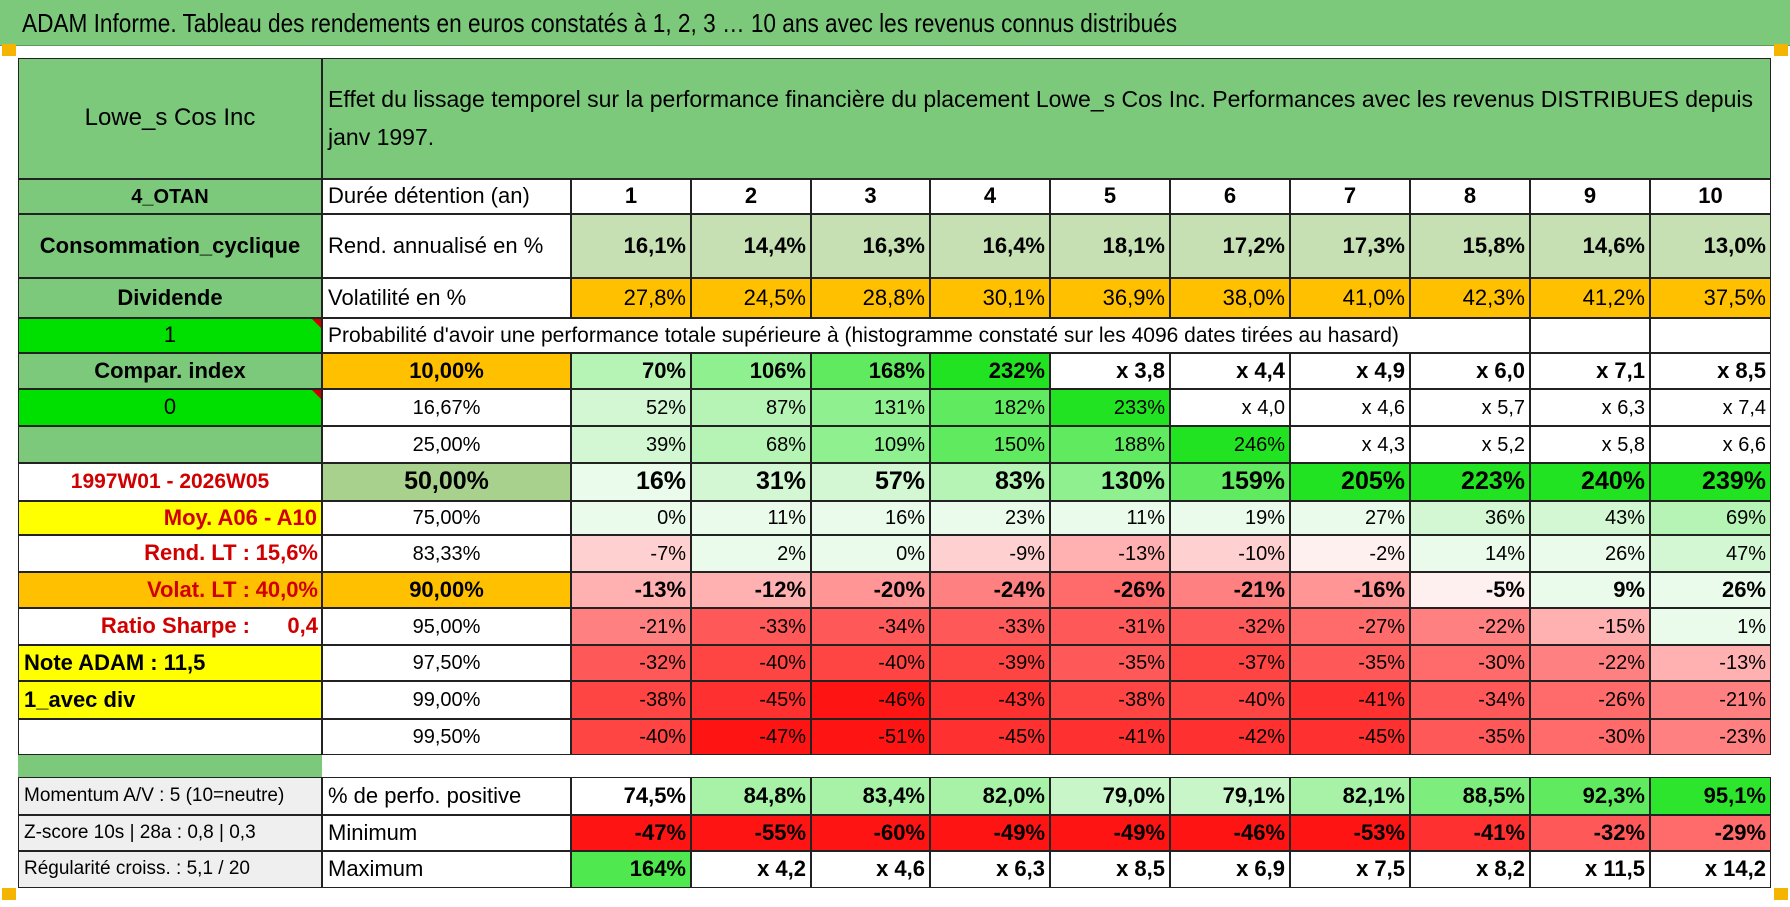 The image size is (1790, 907). Describe the element at coordinates (9, 894) in the screenshot. I see `resize-handle-bottom-left` at that location.